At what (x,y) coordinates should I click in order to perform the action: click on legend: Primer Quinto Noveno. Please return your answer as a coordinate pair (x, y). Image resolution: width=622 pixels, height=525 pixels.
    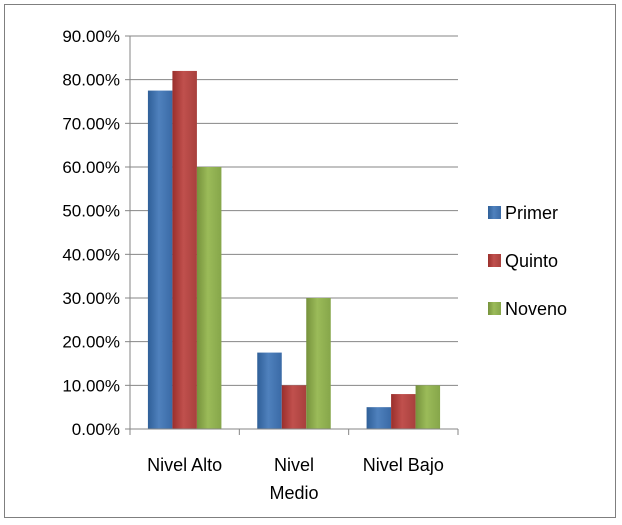
    Looking at the image, I should click on (527, 261).